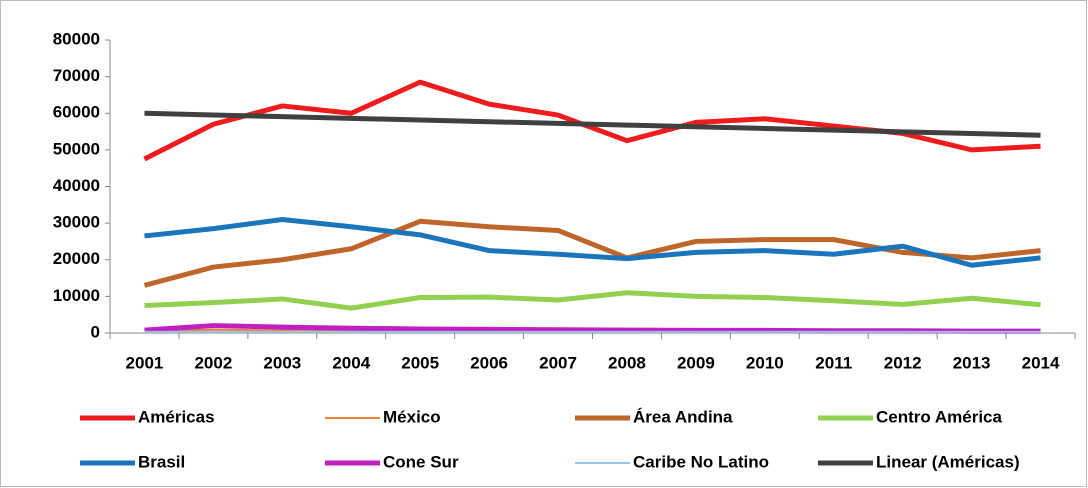 The image size is (1088, 488). What do you see at coordinates (939, 416) in the screenshot?
I see `legend-label: Centro América` at bounding box center [939, 416].